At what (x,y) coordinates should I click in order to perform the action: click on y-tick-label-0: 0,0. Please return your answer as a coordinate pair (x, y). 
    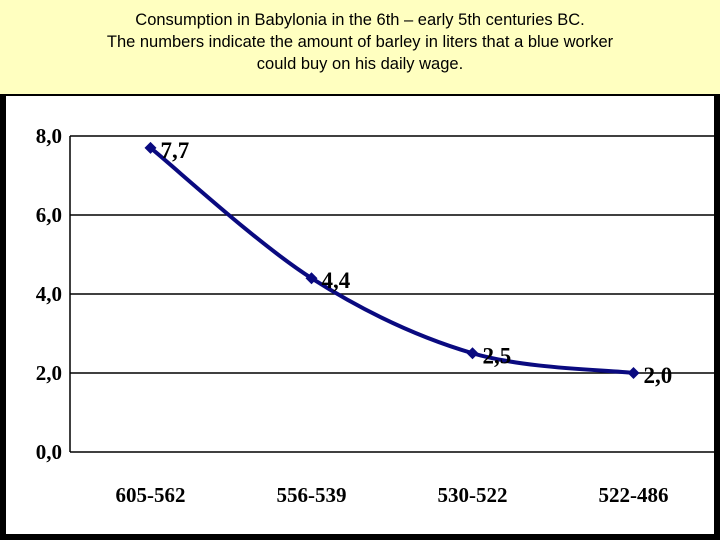
    Looking at the image, I should click on (49, 452).